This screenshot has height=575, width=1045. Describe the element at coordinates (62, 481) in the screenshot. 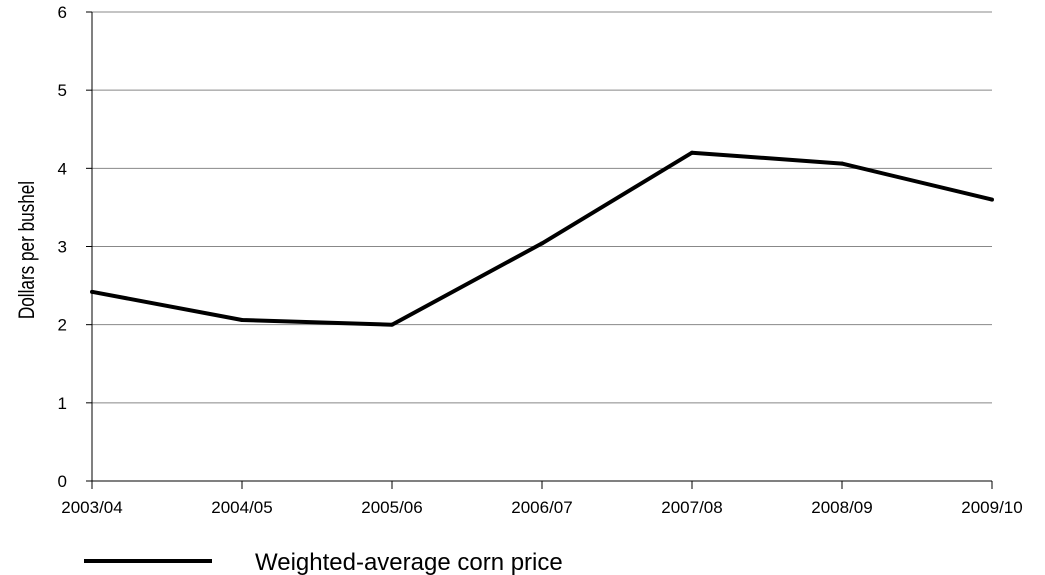

I see `y-tick-label: 0` at that location.